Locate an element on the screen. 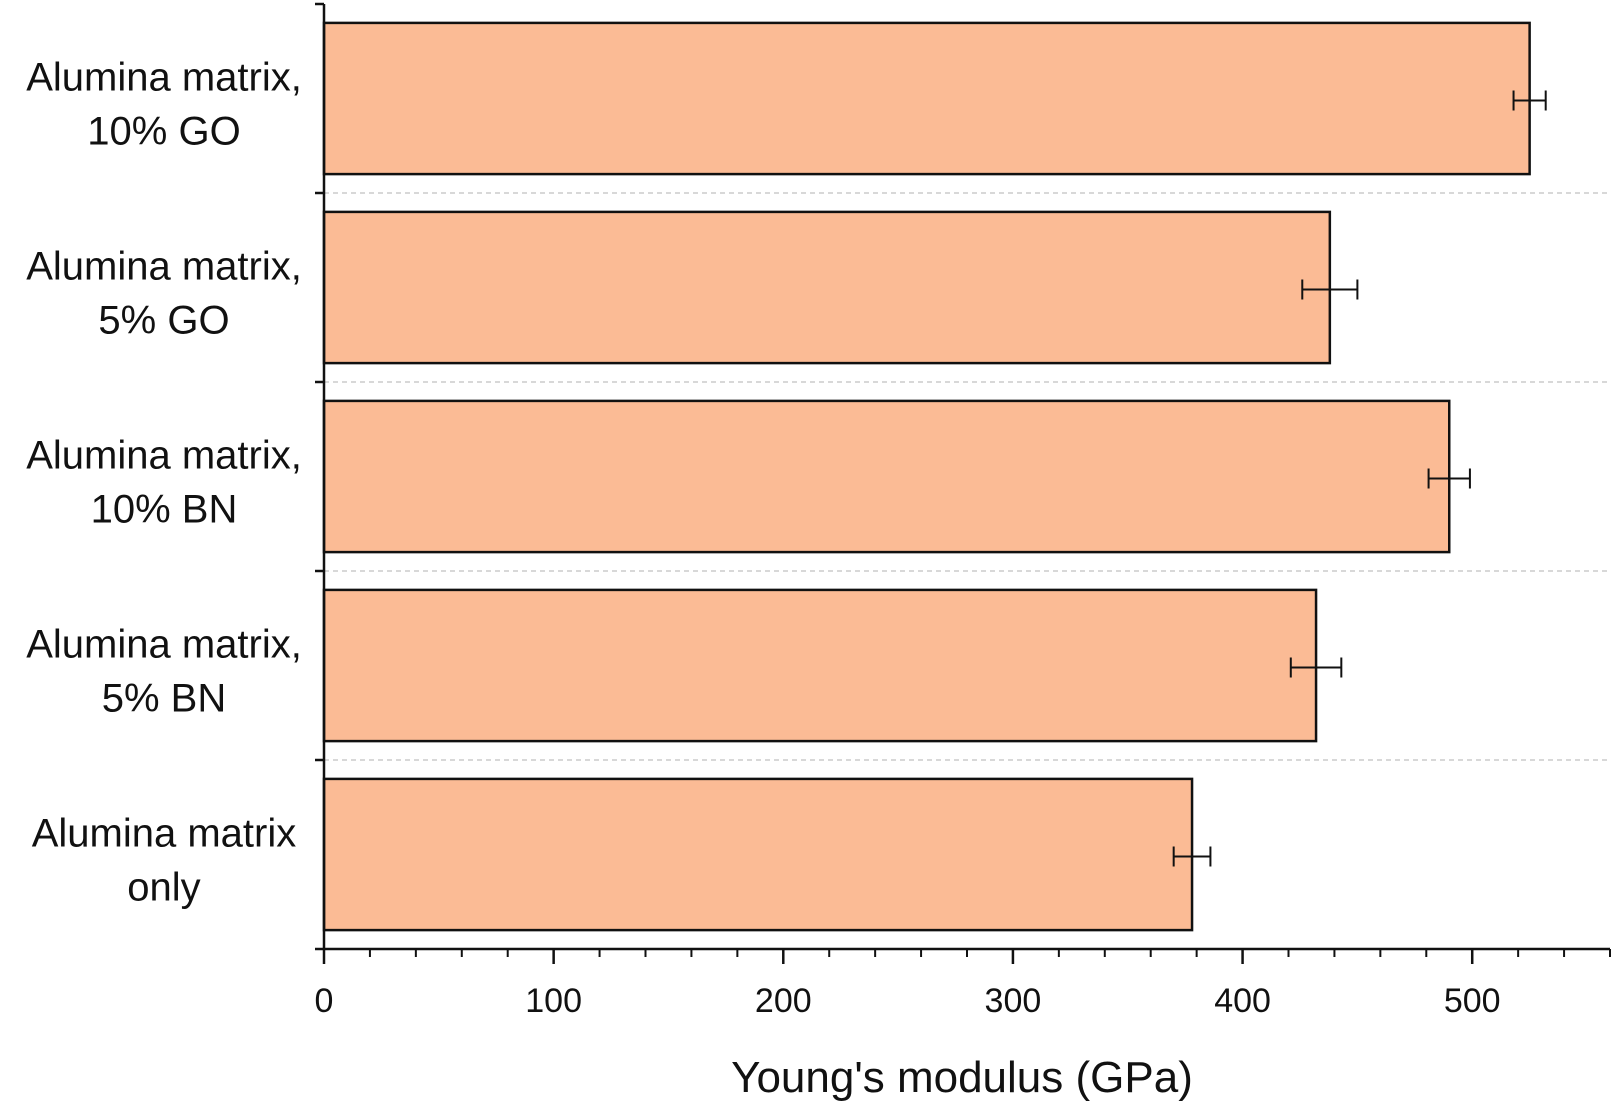  category-label: Alumina matrix only is located at coordinates (164, 861).